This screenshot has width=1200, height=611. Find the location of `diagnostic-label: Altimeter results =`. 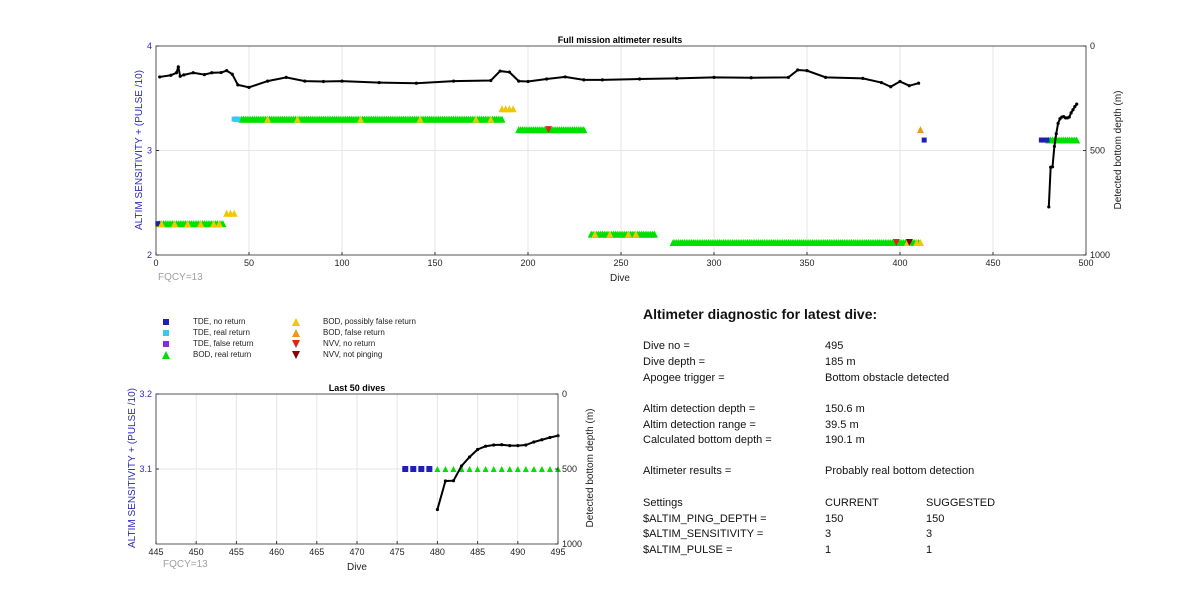

diagnostic-label: Altimeter results = is located at coordinates (687, 471).